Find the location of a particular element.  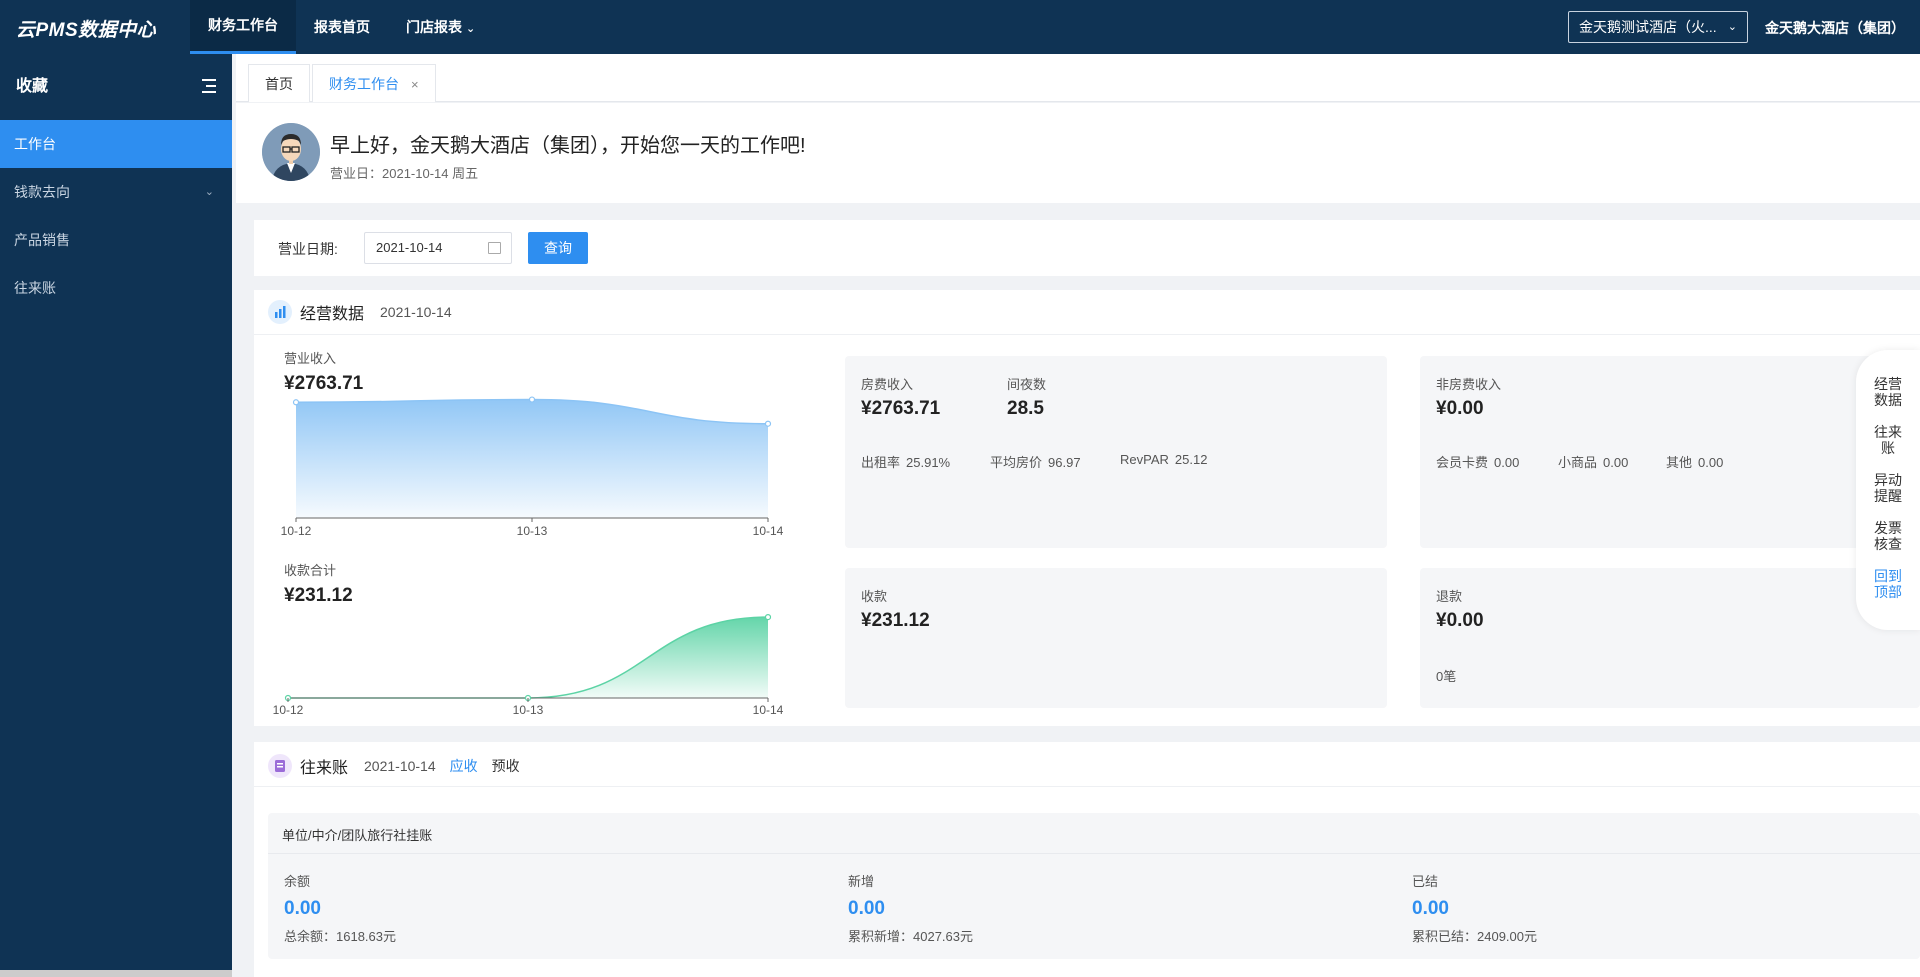

top-nav-store-reports: 门店报表 ⌄ is located at coordinates (440, 27).